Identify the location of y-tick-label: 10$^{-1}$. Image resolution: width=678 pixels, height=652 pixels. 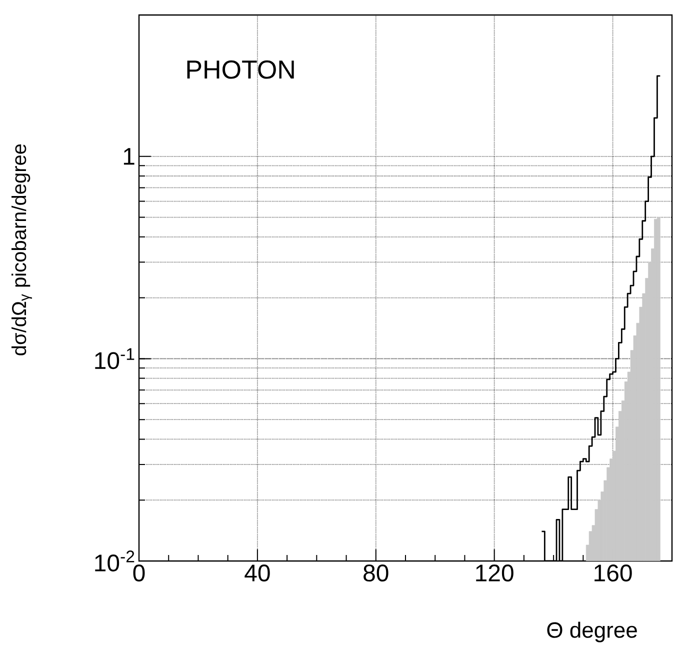
(114, 359).